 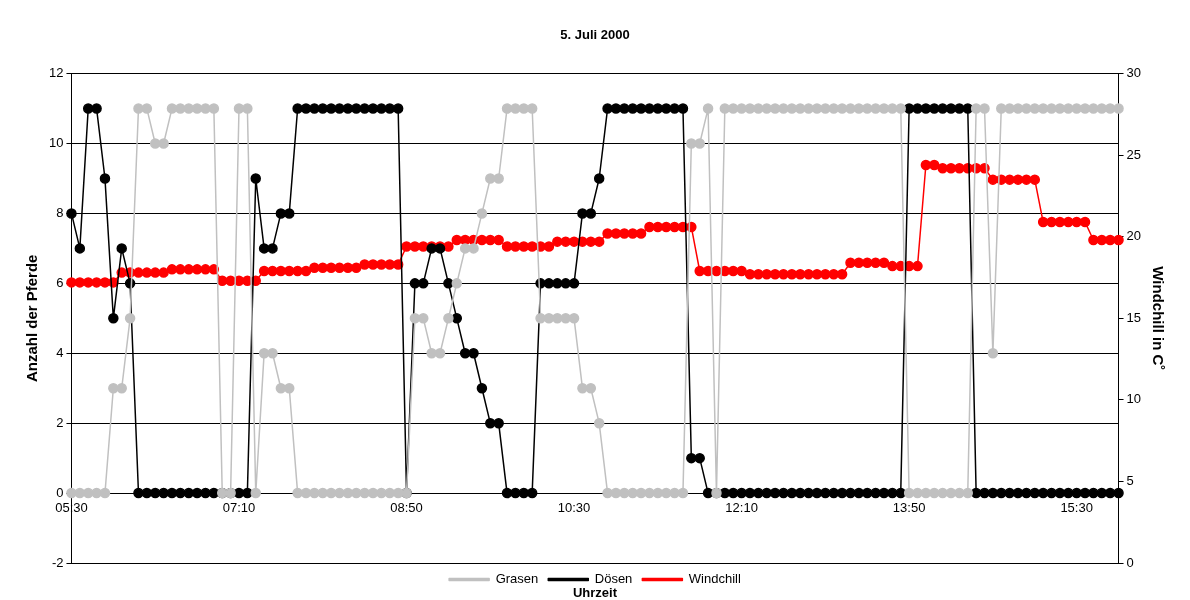 What do you see at coordinates (57, 562) in the screenshot?
I see `y-tick-label: -2` at bounding box center [57, 562].